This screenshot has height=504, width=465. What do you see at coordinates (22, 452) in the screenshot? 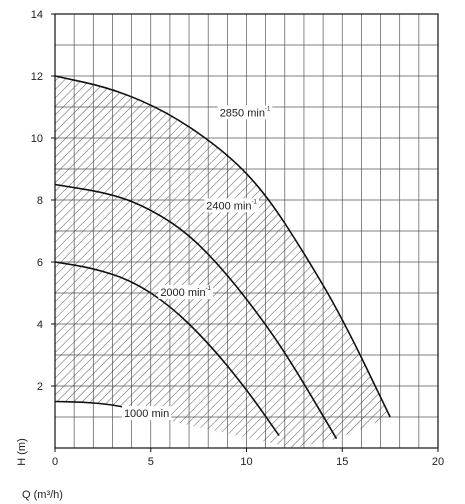
I see `y-axis-label: H (m)` at bounding box center [22, 452].